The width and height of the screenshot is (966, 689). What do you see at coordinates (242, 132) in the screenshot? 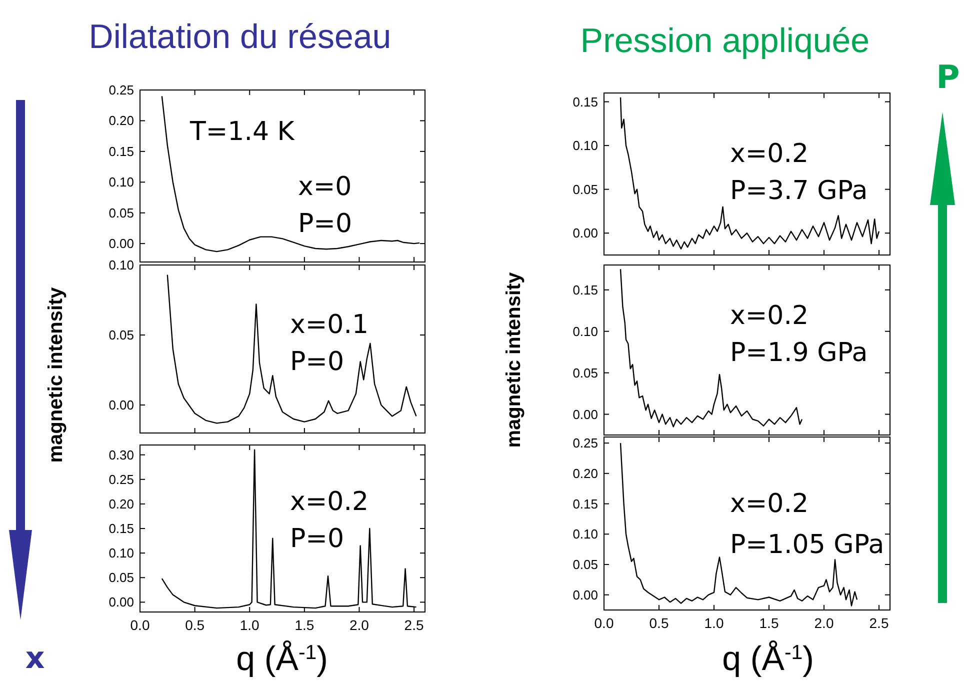
I see `annotation: T=1.4 K` at bounding box center [242, 132].